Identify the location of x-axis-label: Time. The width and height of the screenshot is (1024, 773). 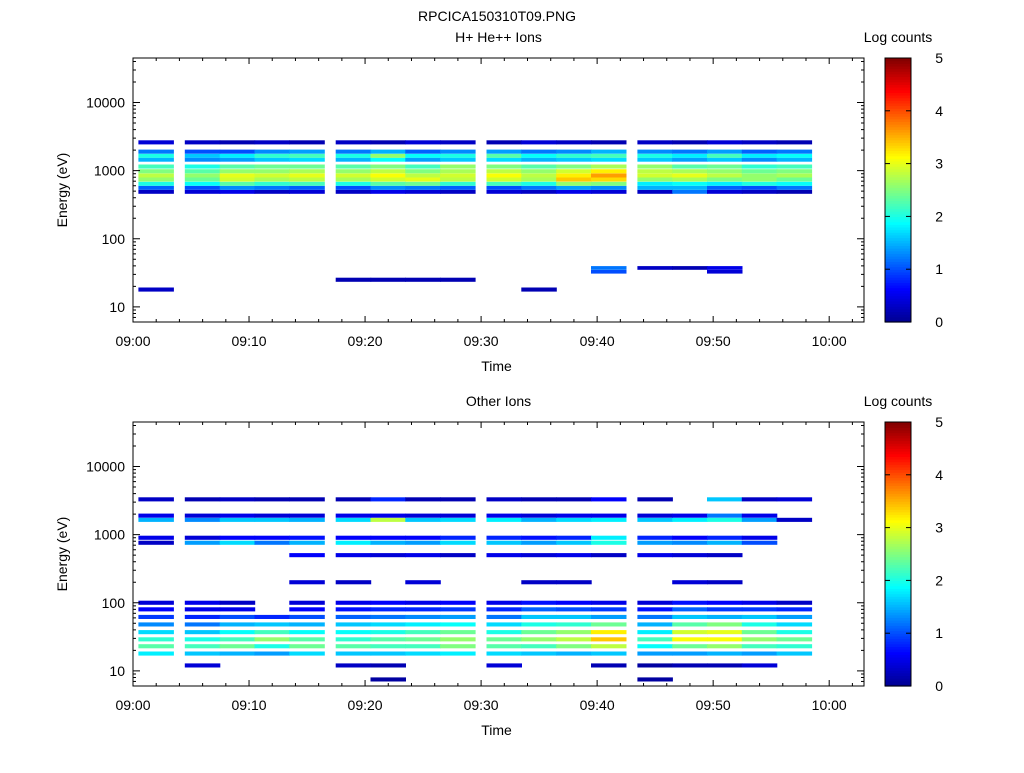
(496, 730).